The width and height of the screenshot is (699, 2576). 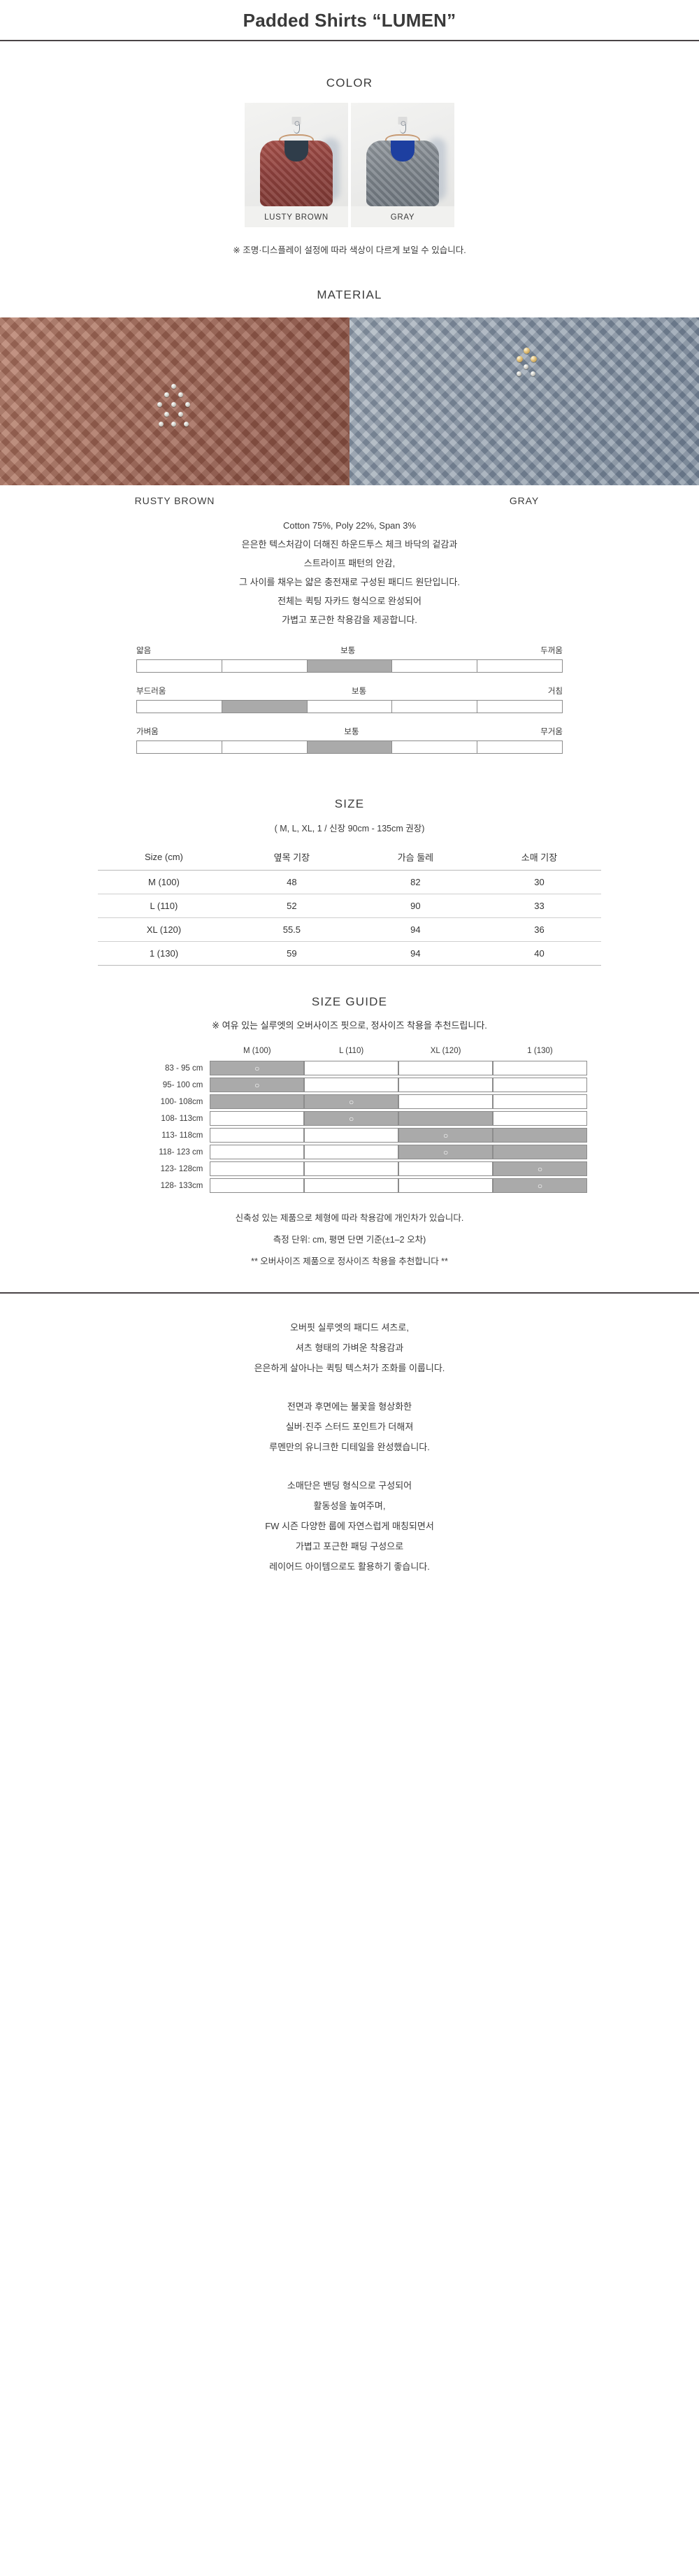 I want to click on table-cell: 30, so click(x=539, y=882).